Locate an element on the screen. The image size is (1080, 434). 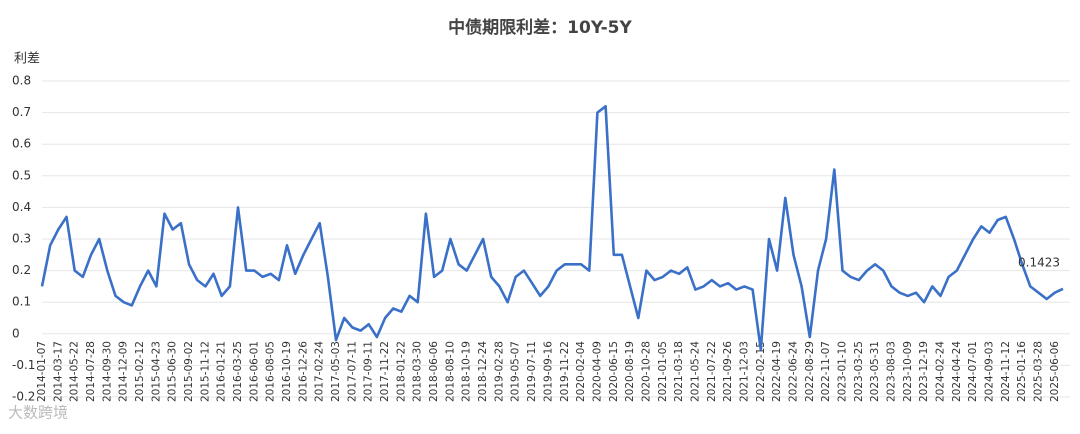
x-tick-label: 2023-05-31 is located at coordinates (875, 371).